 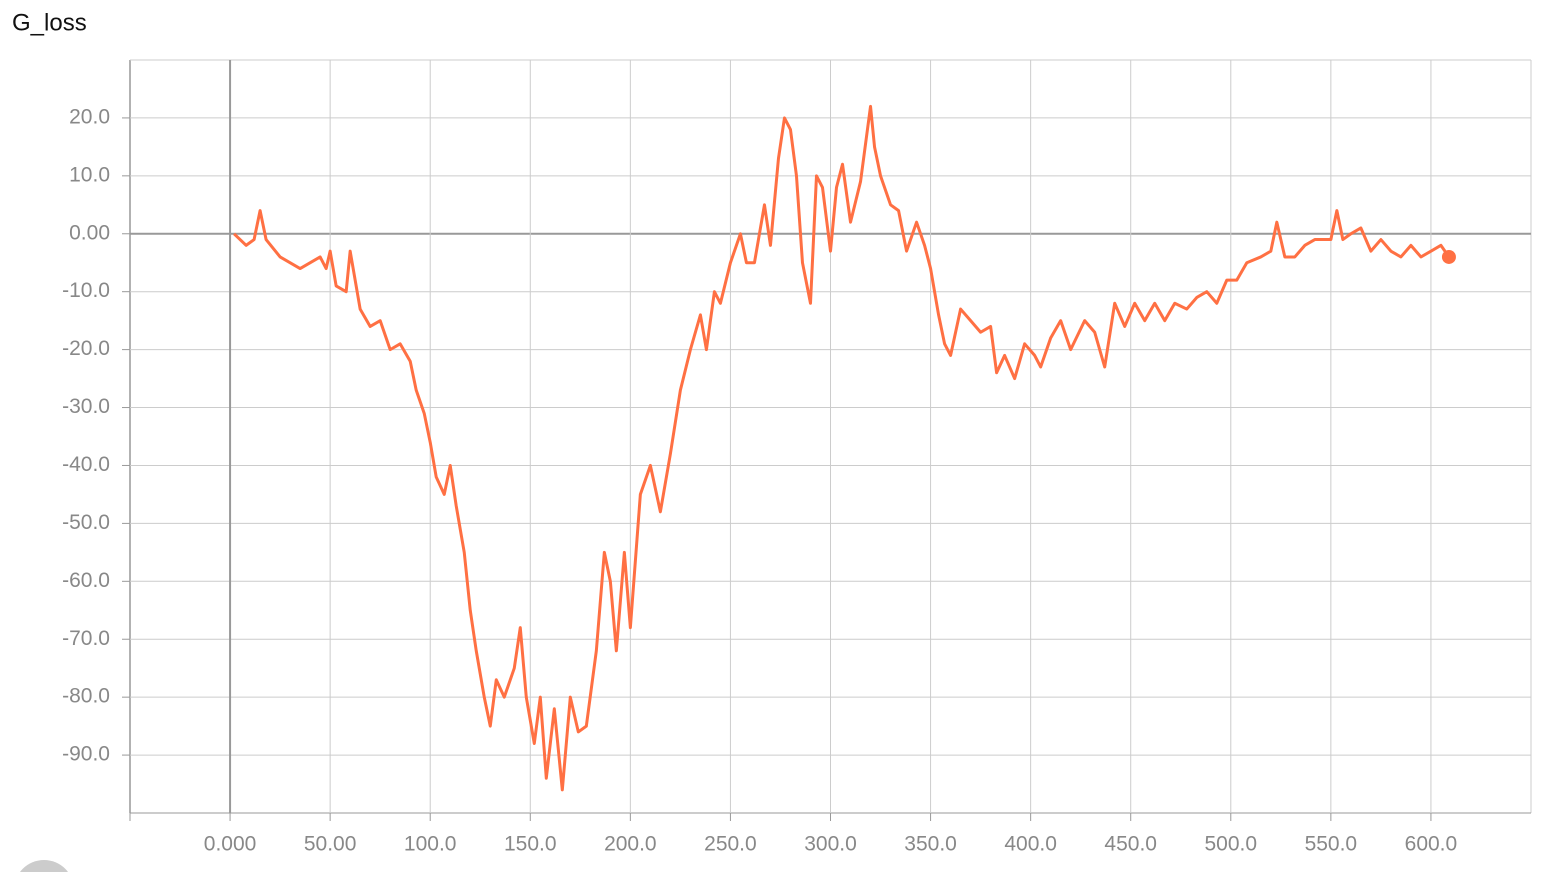 What do you see at coordinates (1130, 844) in the screenshot?
I see `x-tick-label: 450.0` at bounding box center [1130, 844].